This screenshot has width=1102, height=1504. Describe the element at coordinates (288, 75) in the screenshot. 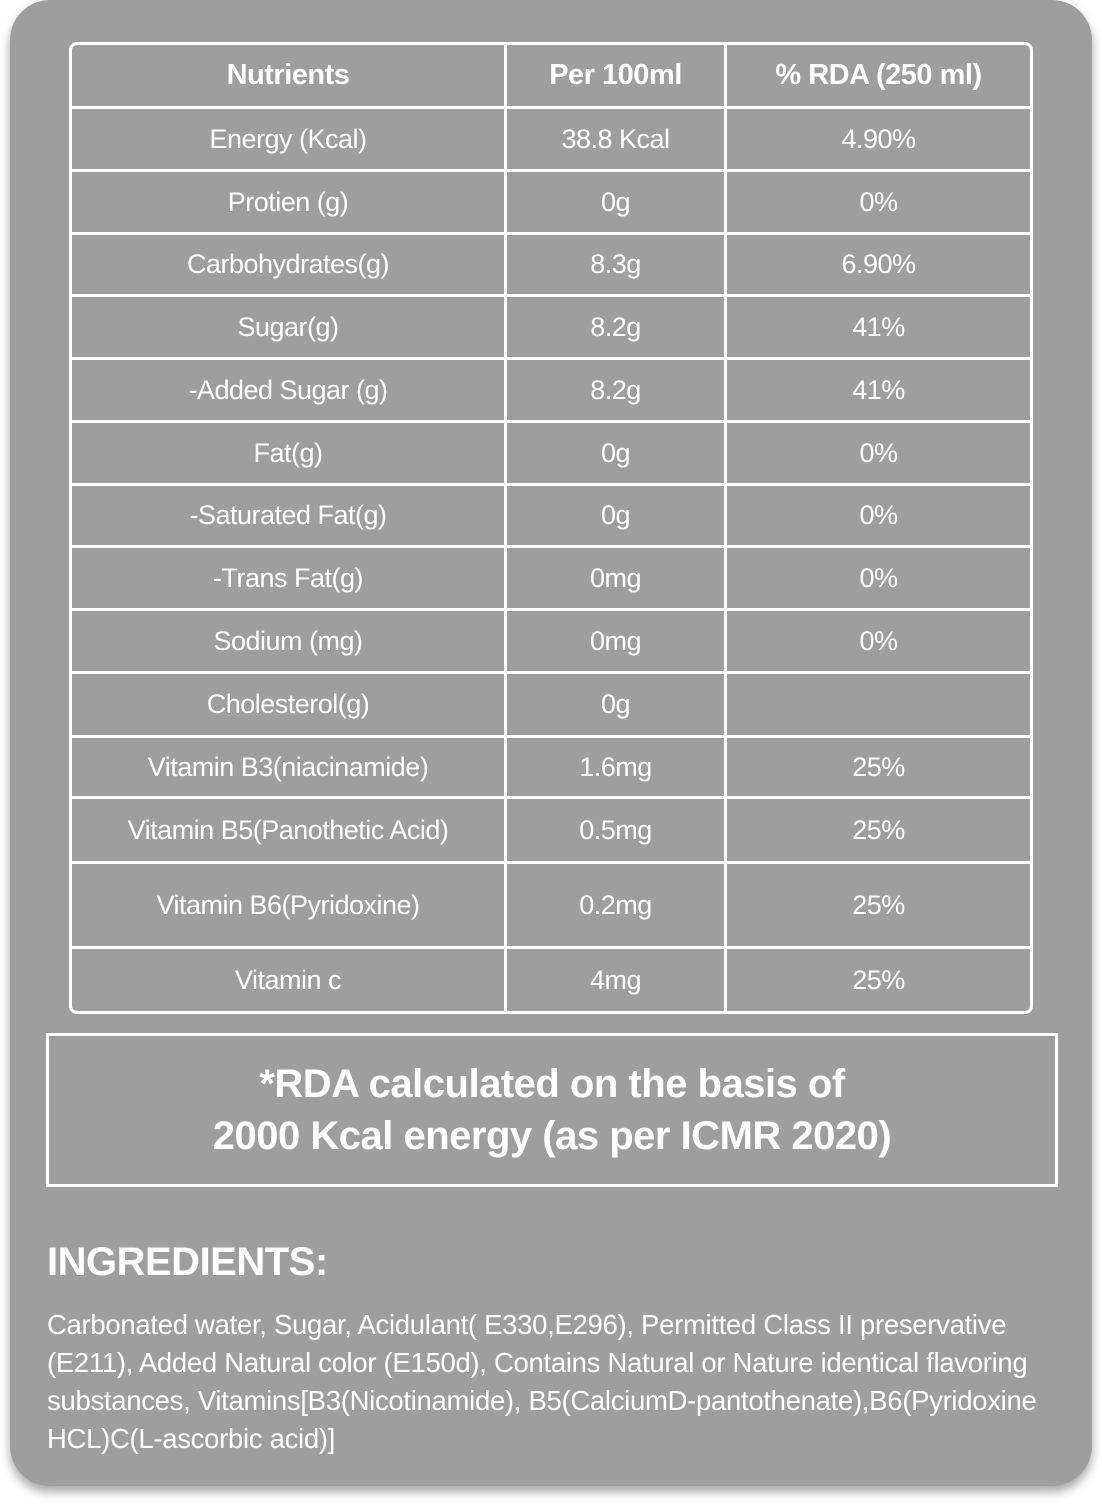

I see `table-header-nutrient-name: Nutrients` at that location.